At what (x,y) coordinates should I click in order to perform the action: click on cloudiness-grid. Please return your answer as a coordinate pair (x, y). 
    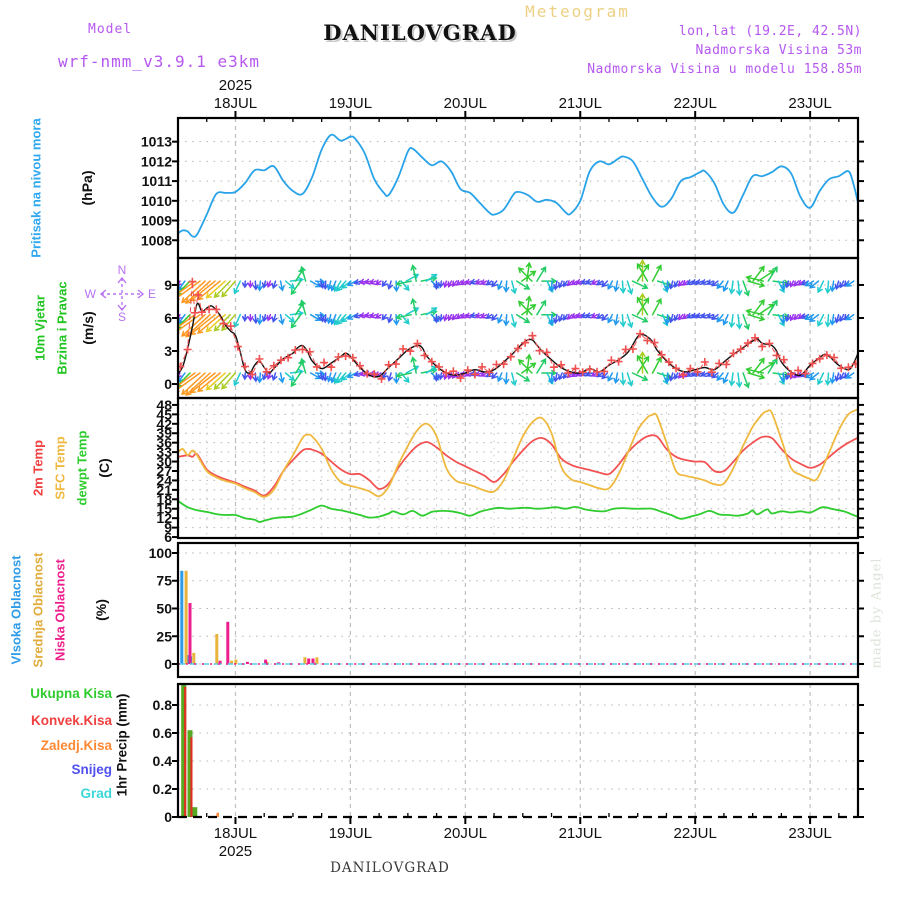
    Looking at the image, I should click on (518, 610).